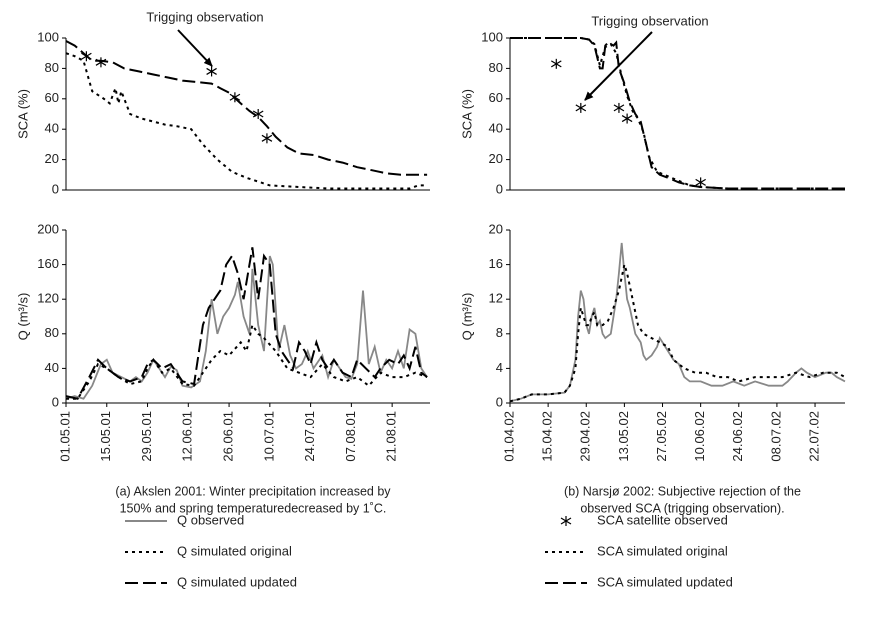  What do you see at coordinates (662, 519) in the screenshot?
I see `legend-label: SCA satellite observed` at bounding box center [662, 519].